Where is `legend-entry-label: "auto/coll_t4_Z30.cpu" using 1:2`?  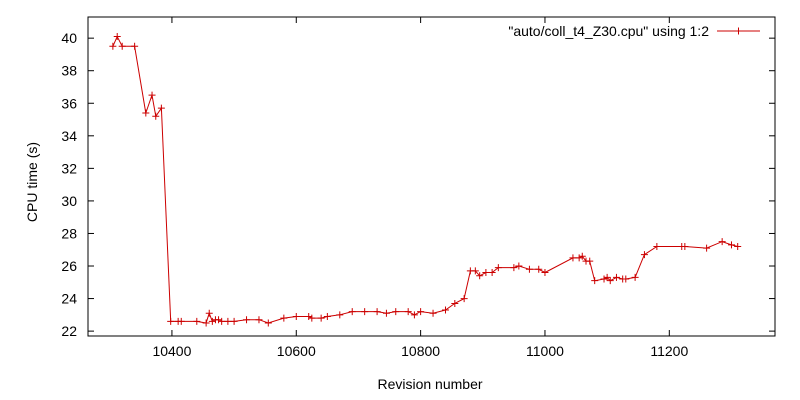 legend-entry-label: "auto/coll_t4_Z30.cpu" using 1:2 is located at coordinates (608, 31).